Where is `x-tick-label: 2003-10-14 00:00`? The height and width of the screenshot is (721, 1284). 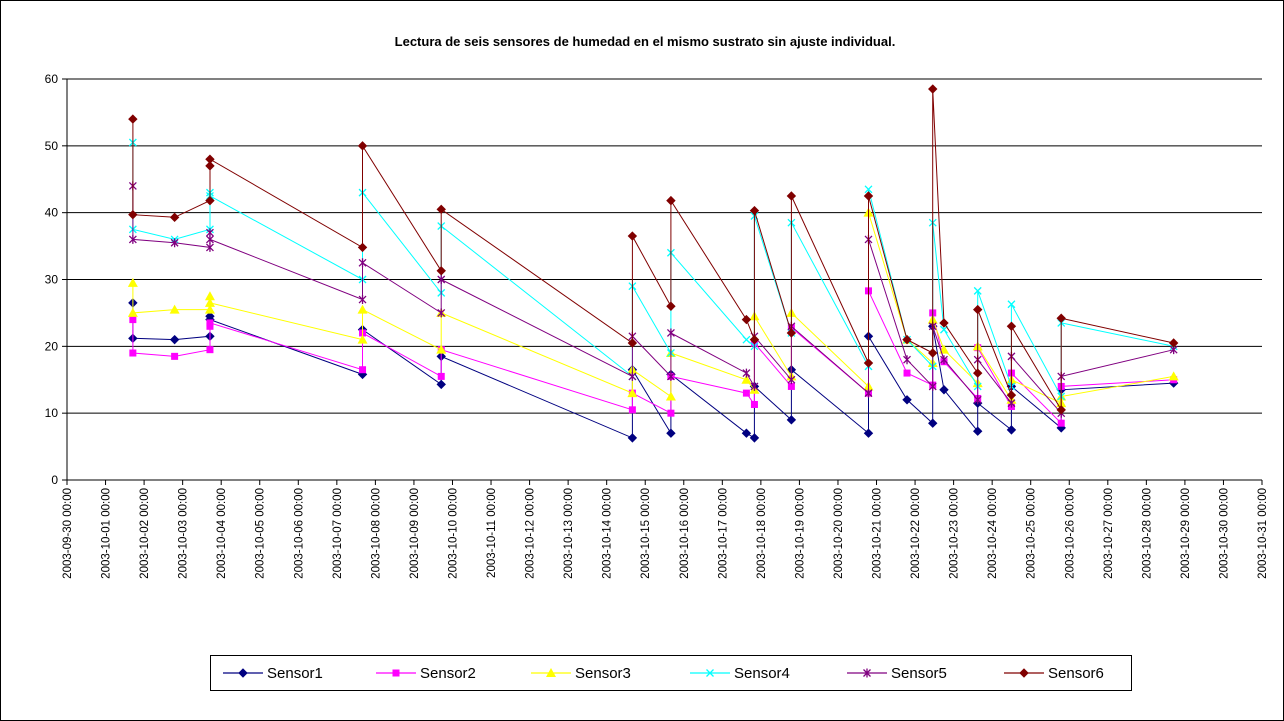
x-tick-label: 2003-10-14 00:00 is located at coordinates (608, 533).